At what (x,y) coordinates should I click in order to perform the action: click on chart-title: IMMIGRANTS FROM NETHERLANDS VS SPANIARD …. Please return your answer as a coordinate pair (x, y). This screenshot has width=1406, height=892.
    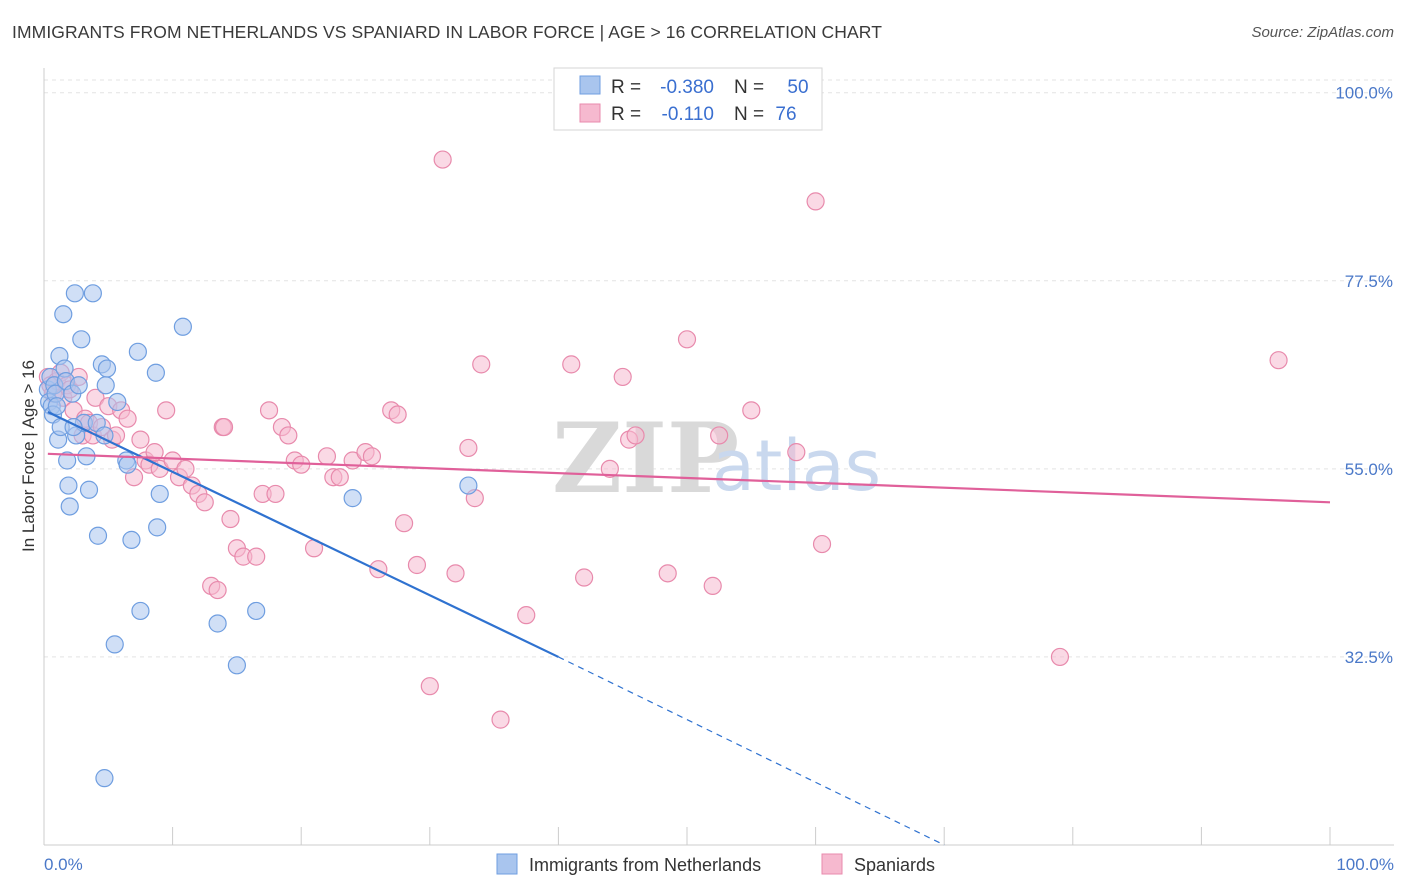
    Looking at the image, I should click on (447, 32).